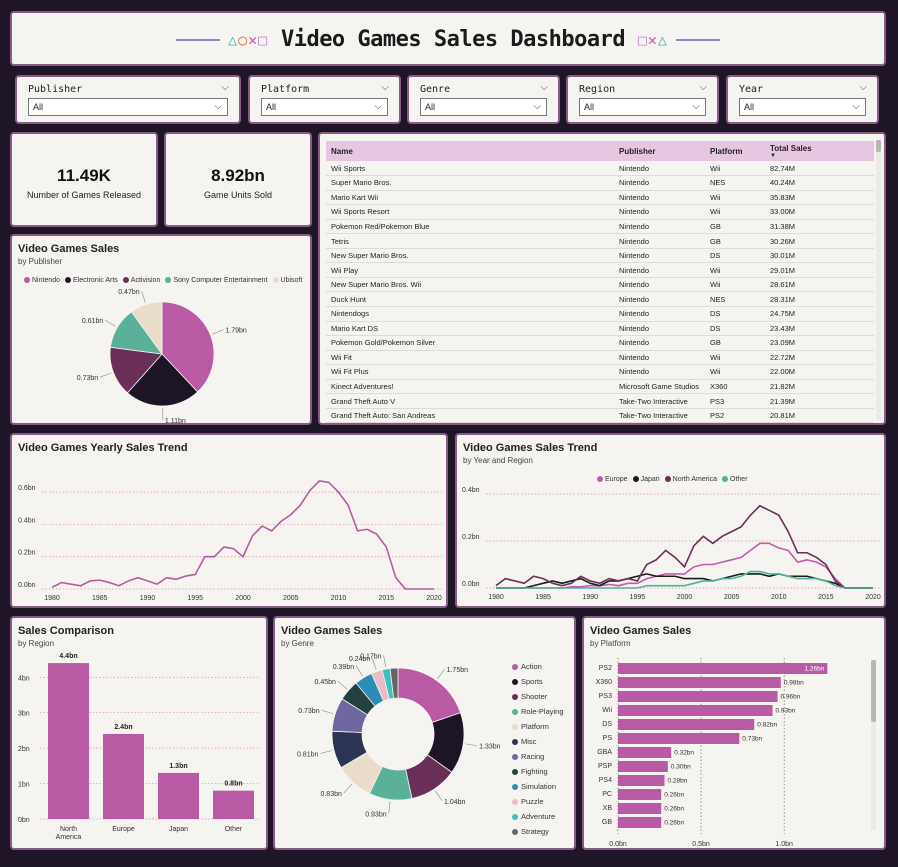 The image size is (898, 867). I want to click on column-header-name: Name, so click(470, 151).